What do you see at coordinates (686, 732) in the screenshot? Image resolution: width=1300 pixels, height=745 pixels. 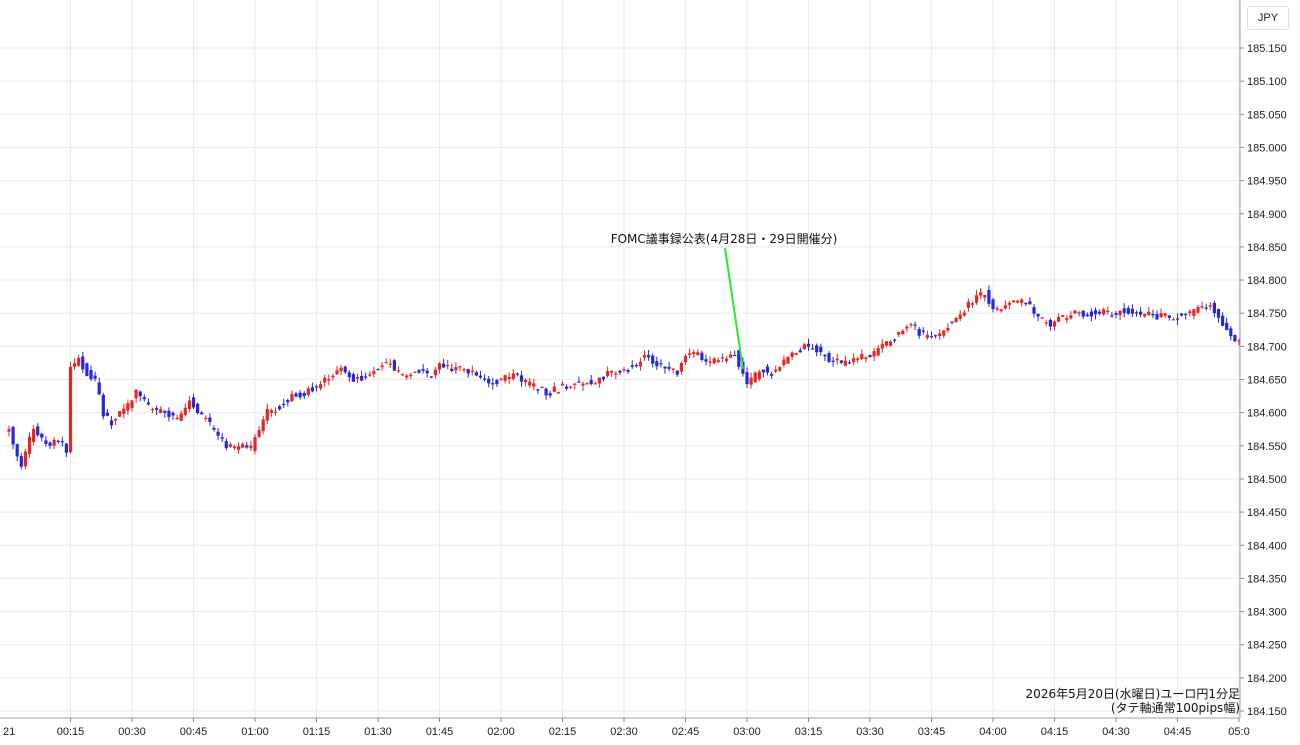 I see `x-tick-label: 02:45` at bounding box center [686, 732].